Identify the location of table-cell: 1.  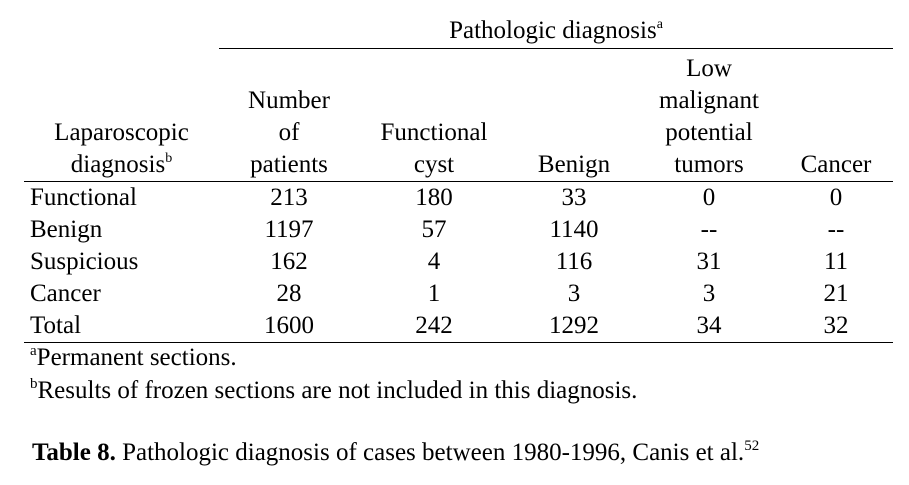
(434, 293).